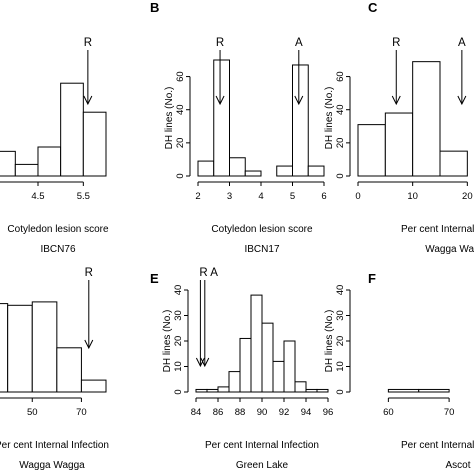  I want to click on x-tick-label: 92, so click(284, 412).